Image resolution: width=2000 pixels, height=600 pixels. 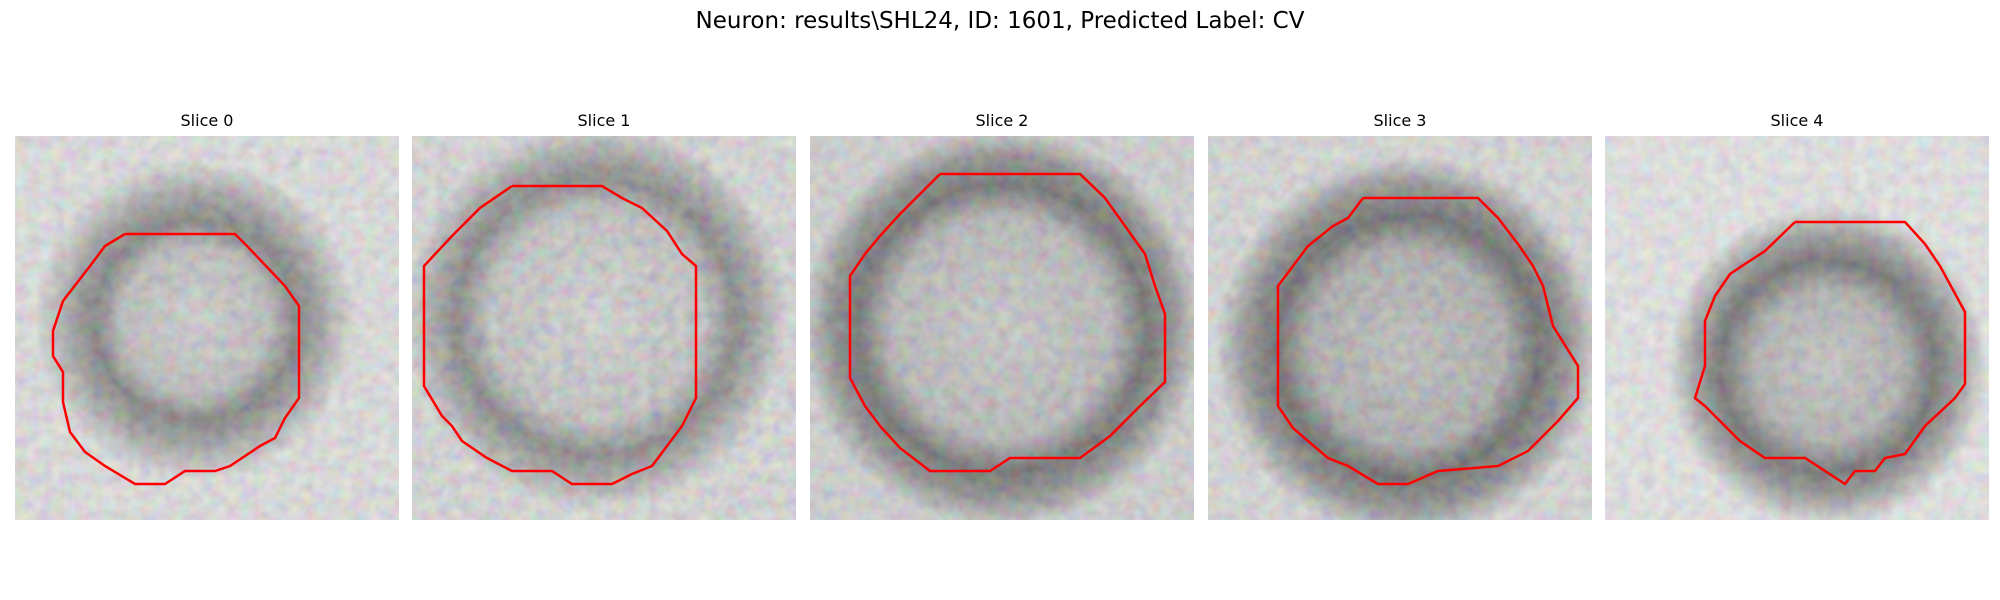 I want to click on slice-panel-2: Slice 2, so click(x=1002, y=315).